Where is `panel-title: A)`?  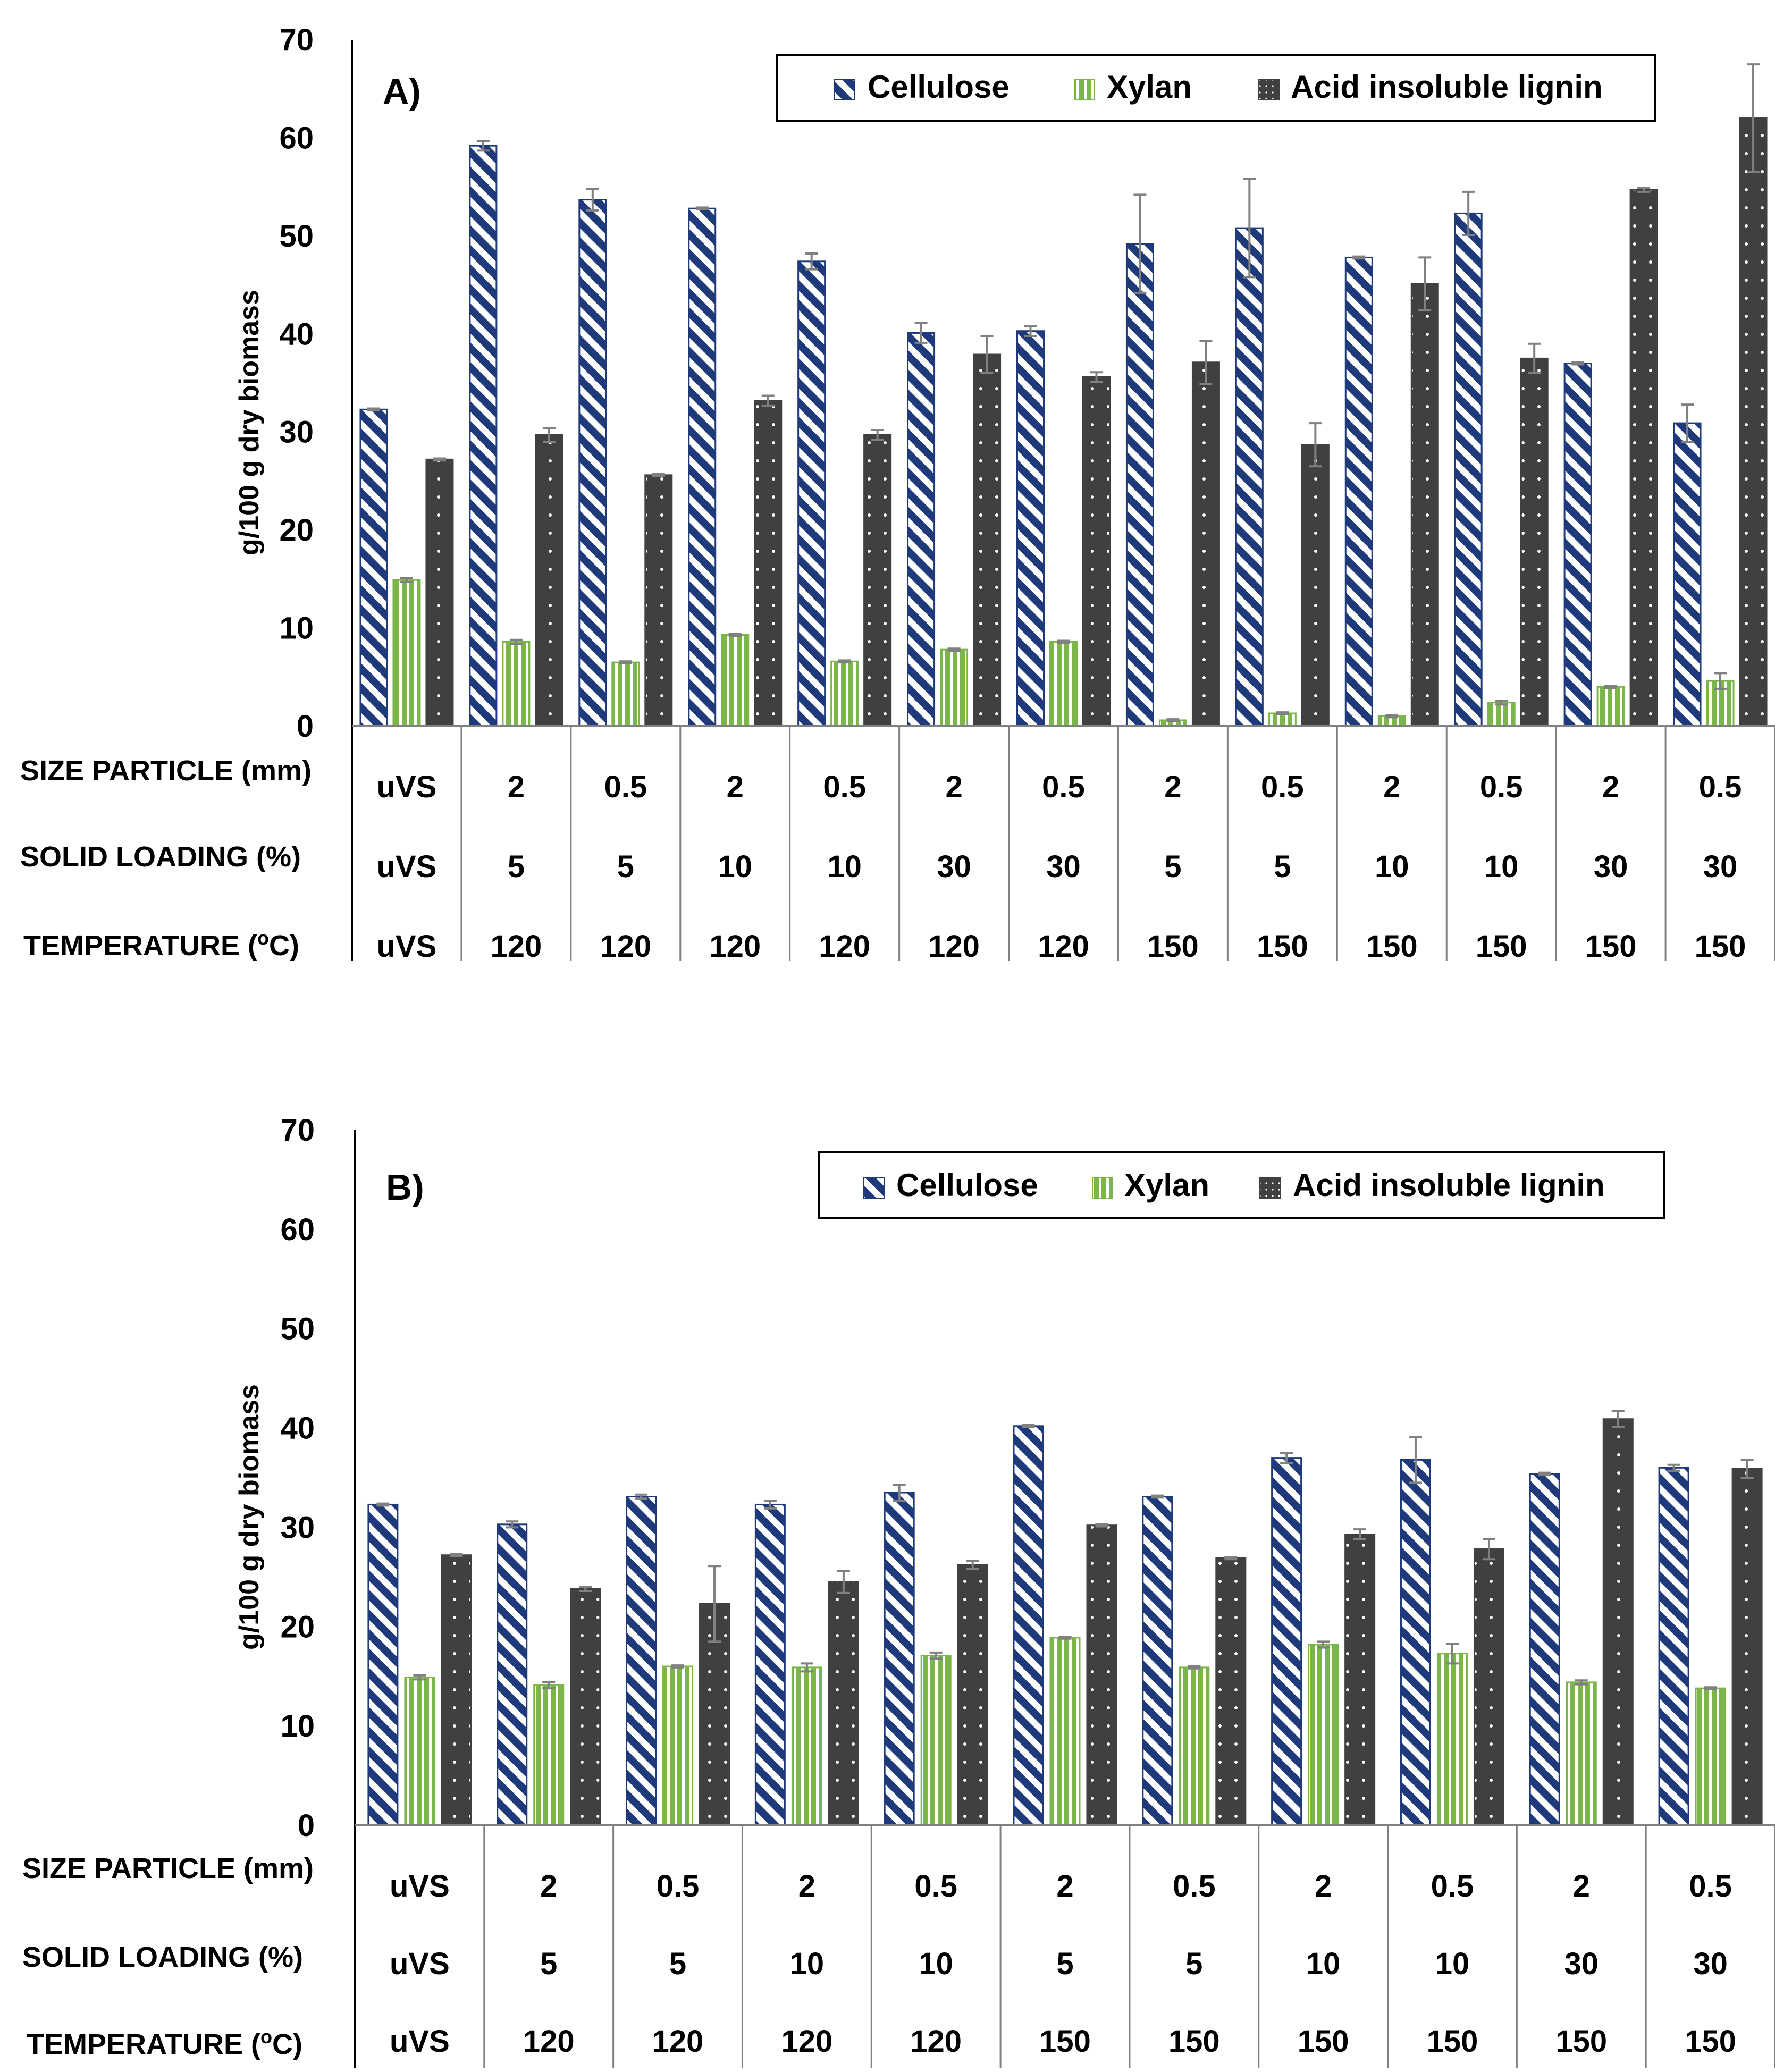 panel-title: A) is located at coordinates (402, 91).